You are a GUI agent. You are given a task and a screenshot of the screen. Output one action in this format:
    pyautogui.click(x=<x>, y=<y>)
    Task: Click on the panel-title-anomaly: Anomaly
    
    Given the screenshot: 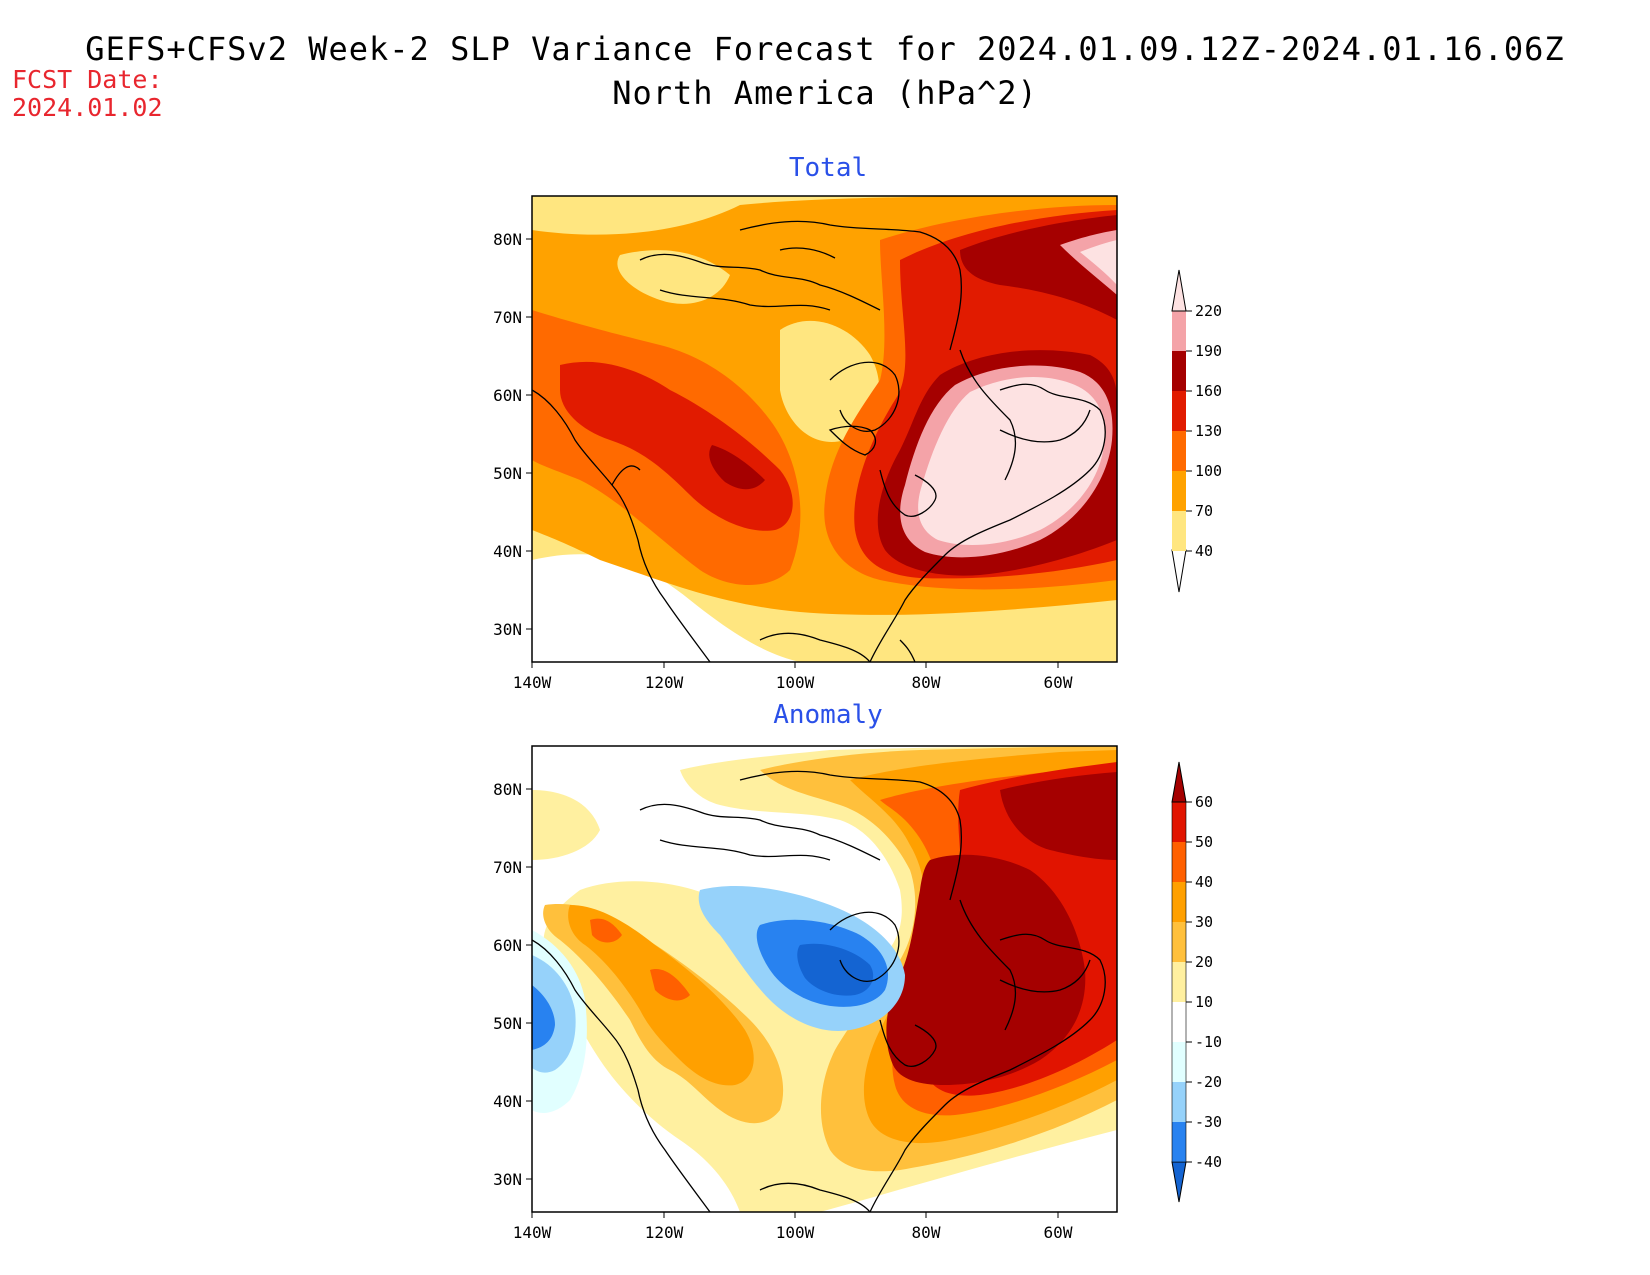 What is the action you would take?
    pyautogui.click(x=828, y=715)
    